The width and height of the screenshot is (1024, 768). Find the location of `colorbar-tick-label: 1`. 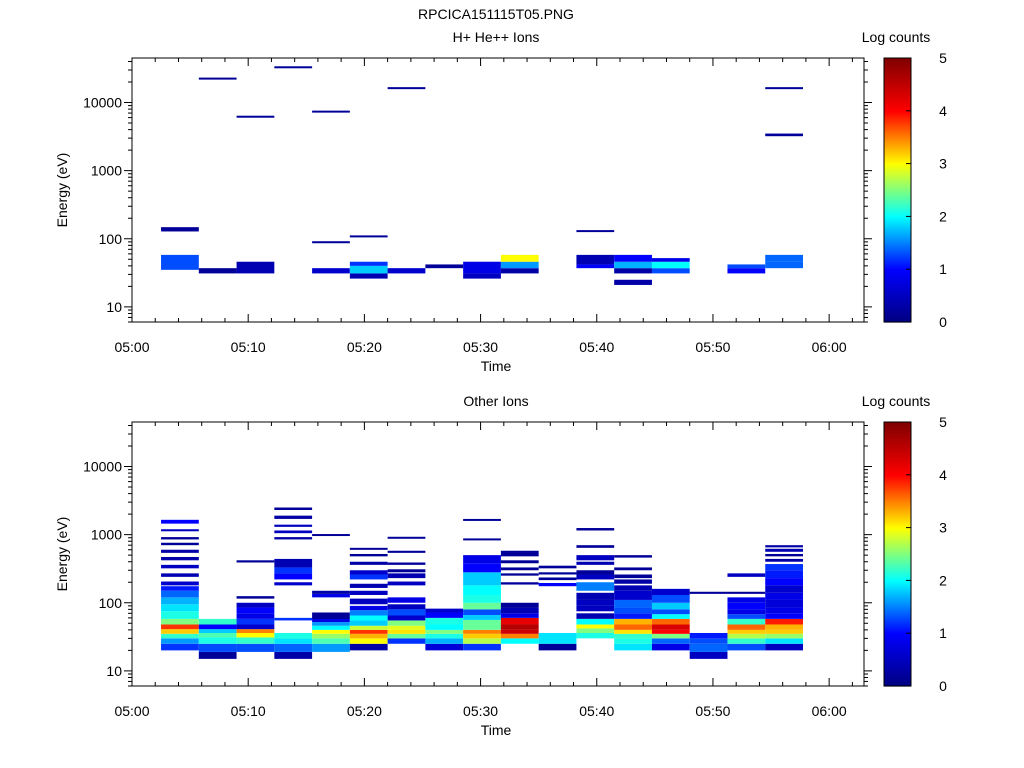

colorbar-tick-label: 1 is located at coordinates (943, 269).